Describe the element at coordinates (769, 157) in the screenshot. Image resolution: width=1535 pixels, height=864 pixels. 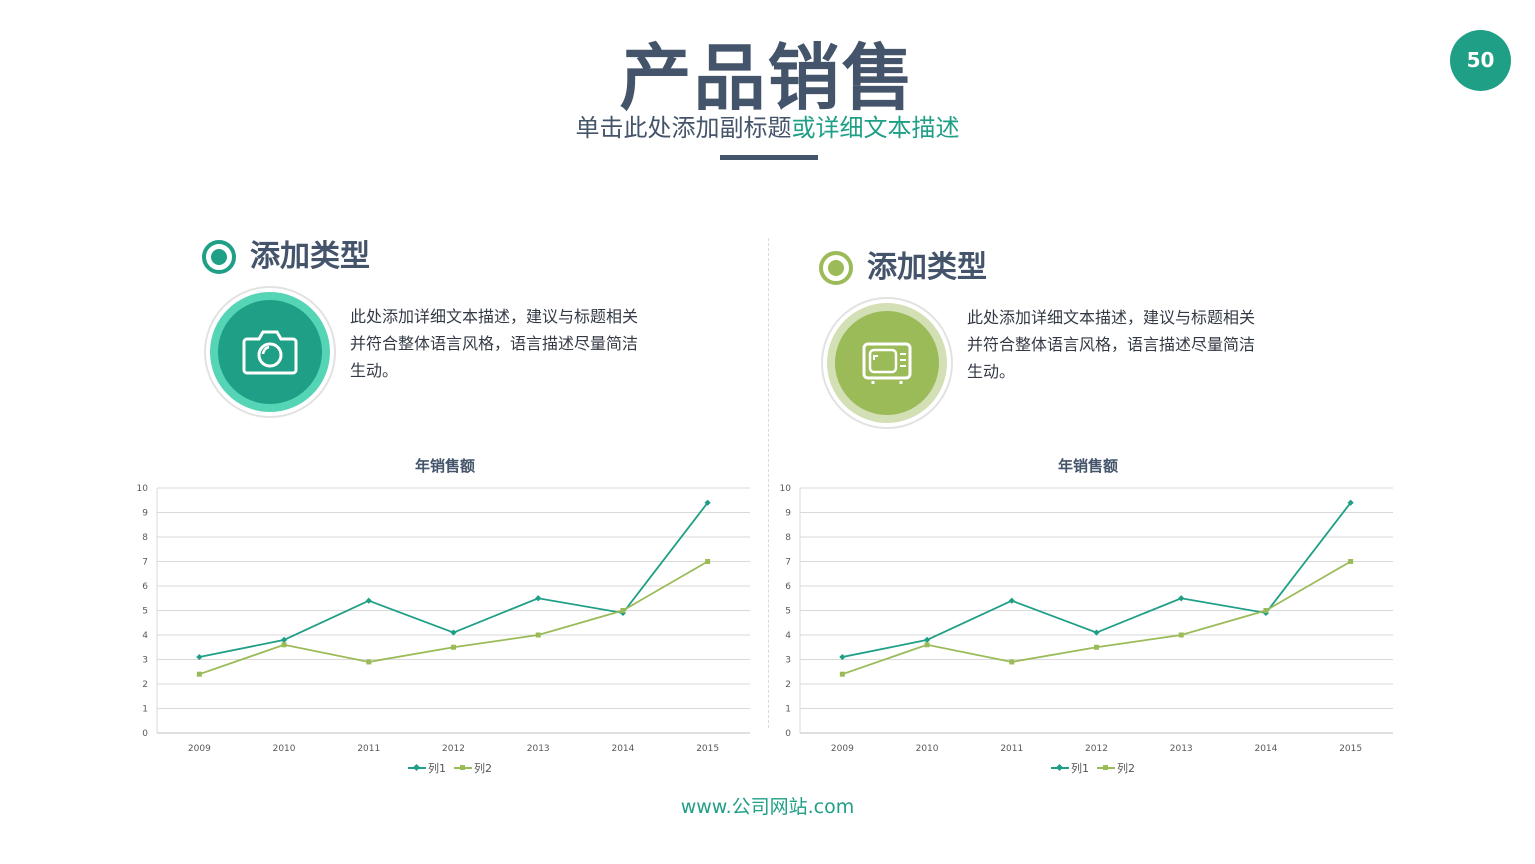
I see `title-underline` at that location.